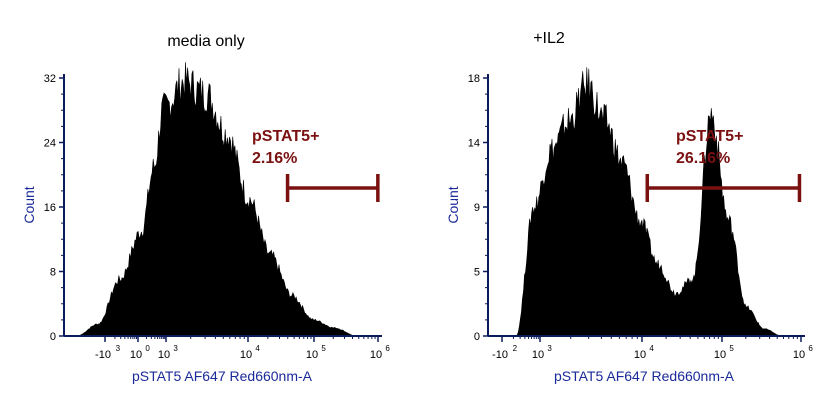 Image resolution: width=839 pixels, height=409 pixels. Describe the element at coordinates (53, 273) in the screenshot. I see `y-tick-label: 8` at that location.